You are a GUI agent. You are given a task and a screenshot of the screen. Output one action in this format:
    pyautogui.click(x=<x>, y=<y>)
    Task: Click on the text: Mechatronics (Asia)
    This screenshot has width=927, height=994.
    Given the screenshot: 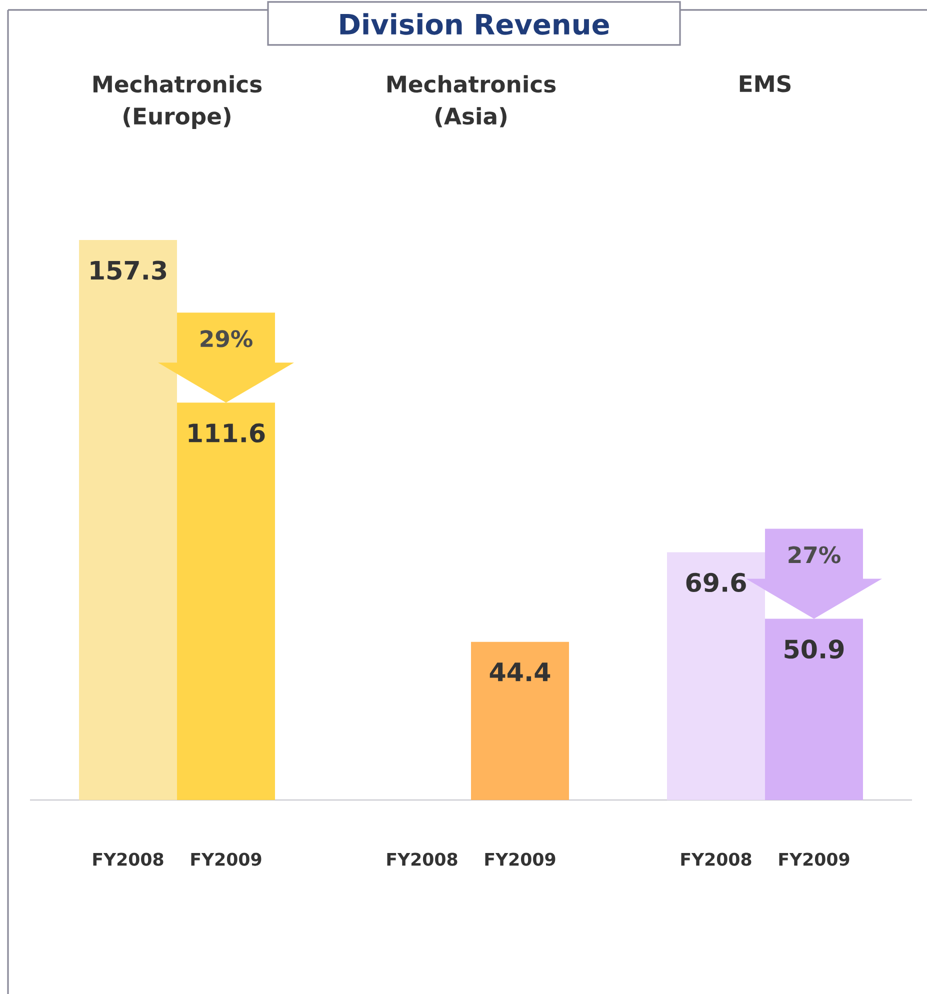 What is the action you would take?
    pyautogui.click(x=471, y=101)
    